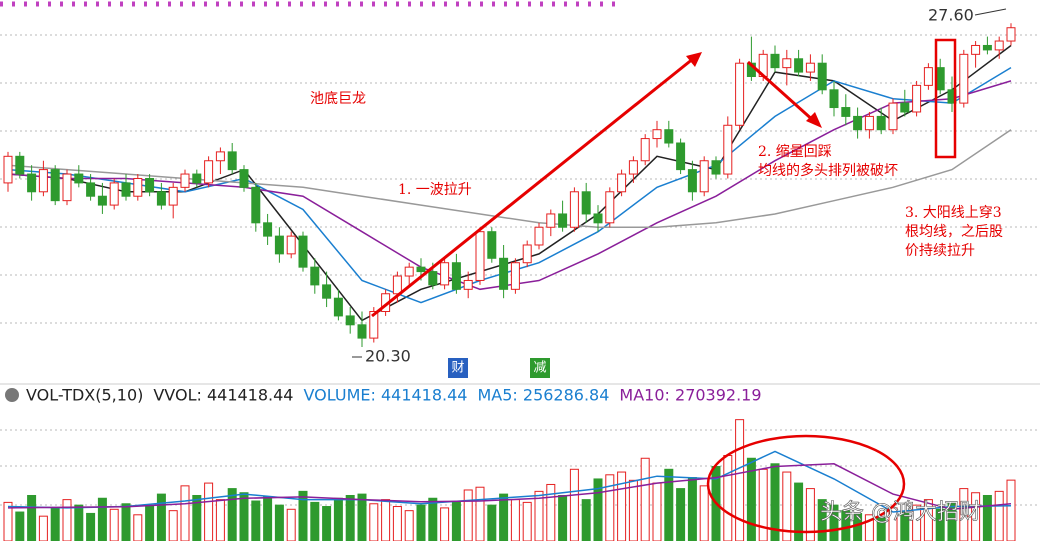 The height and width of the screenshot is (541, 1040). Describe the element at coordinates (795, 152) in the screenshot. I see `annotation: 2. 缩量回踩` at that location.